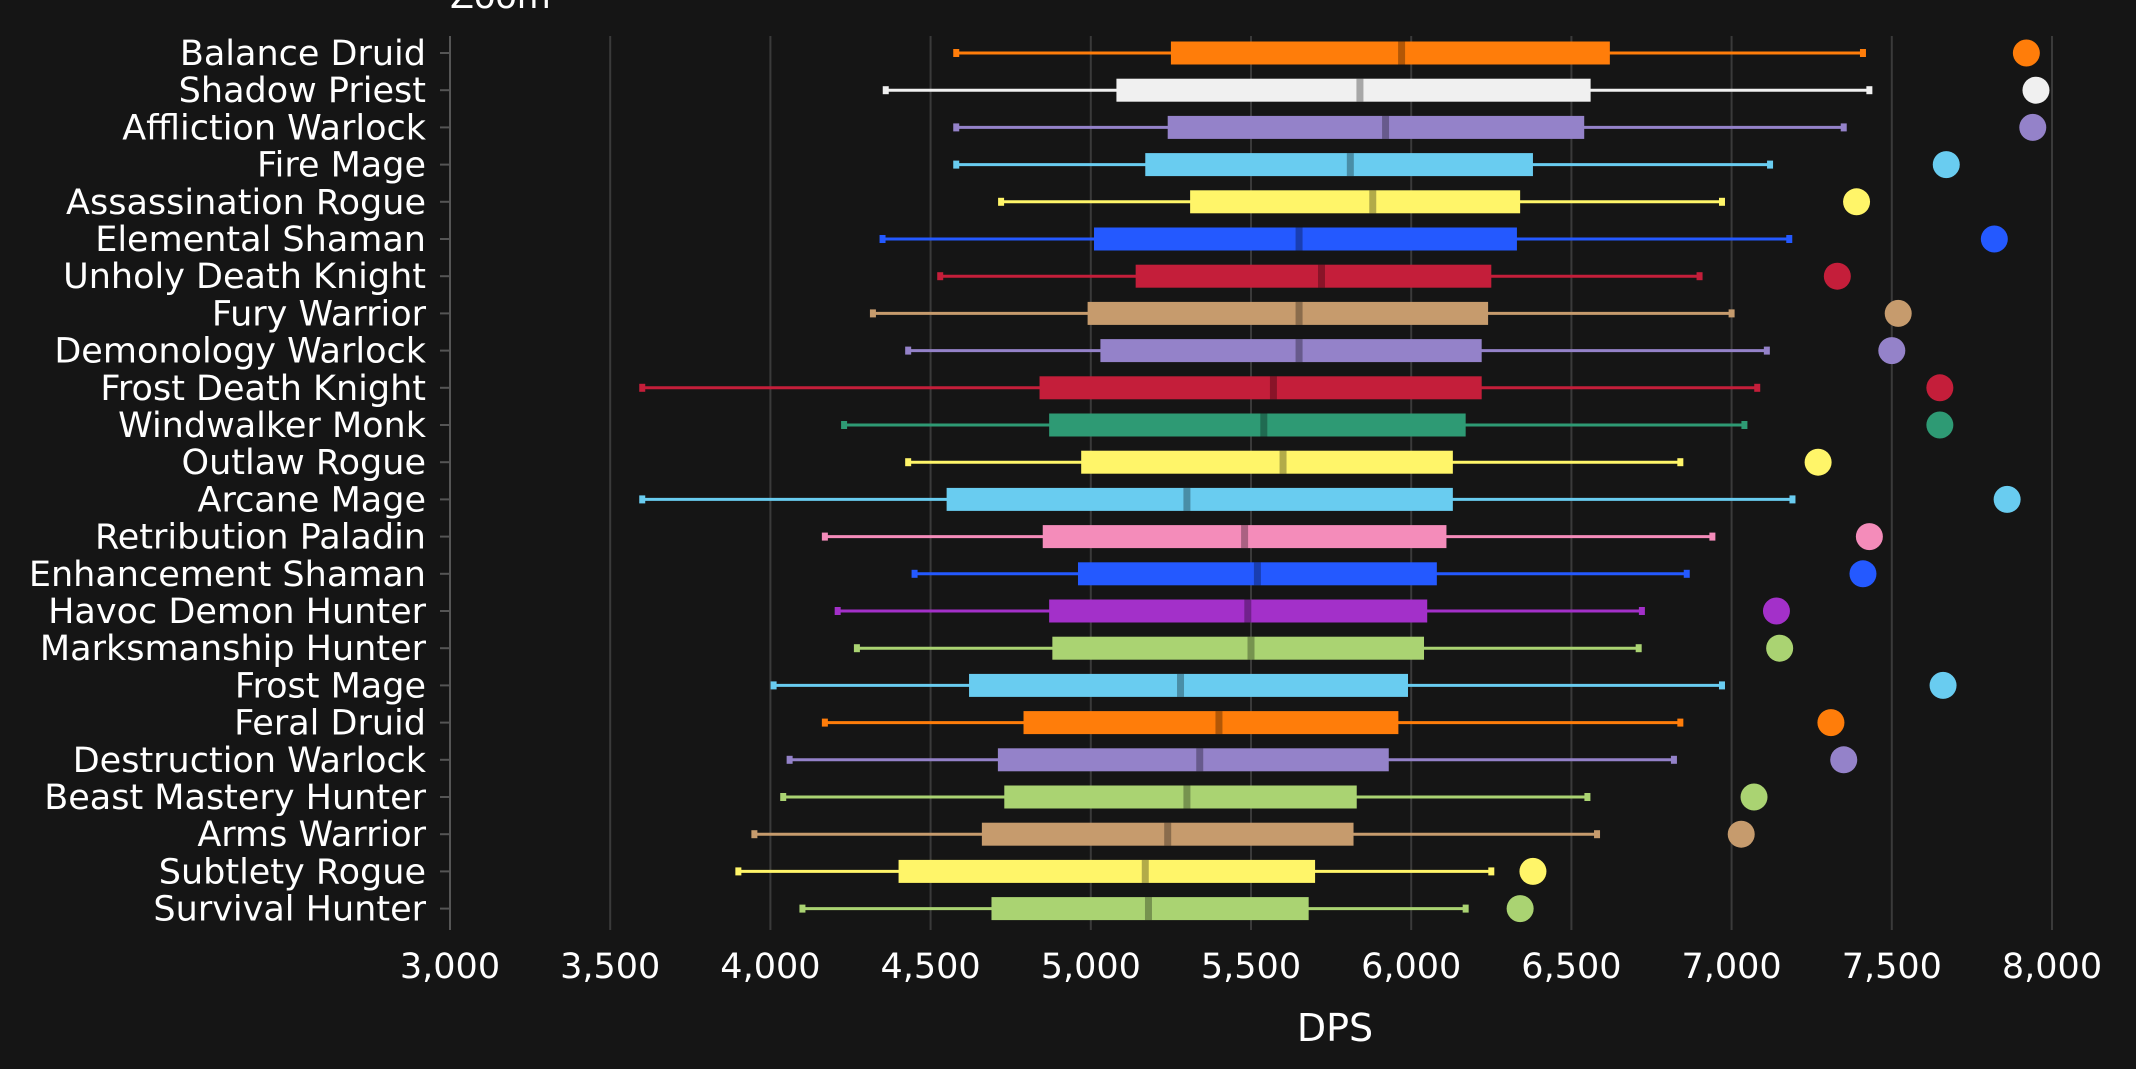  What do you see at coordinates (233, 649) in the screenshot?
I see `category-label: Marksmanship Hunter` at bounding box center [233, 649].